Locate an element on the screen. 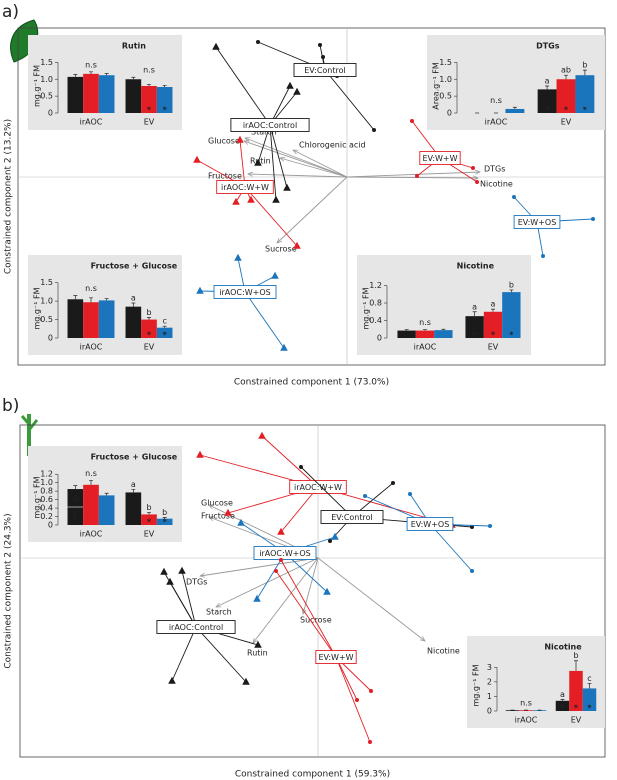 The image size is (617, 780). inset-background is located at coordinates (444, 305).